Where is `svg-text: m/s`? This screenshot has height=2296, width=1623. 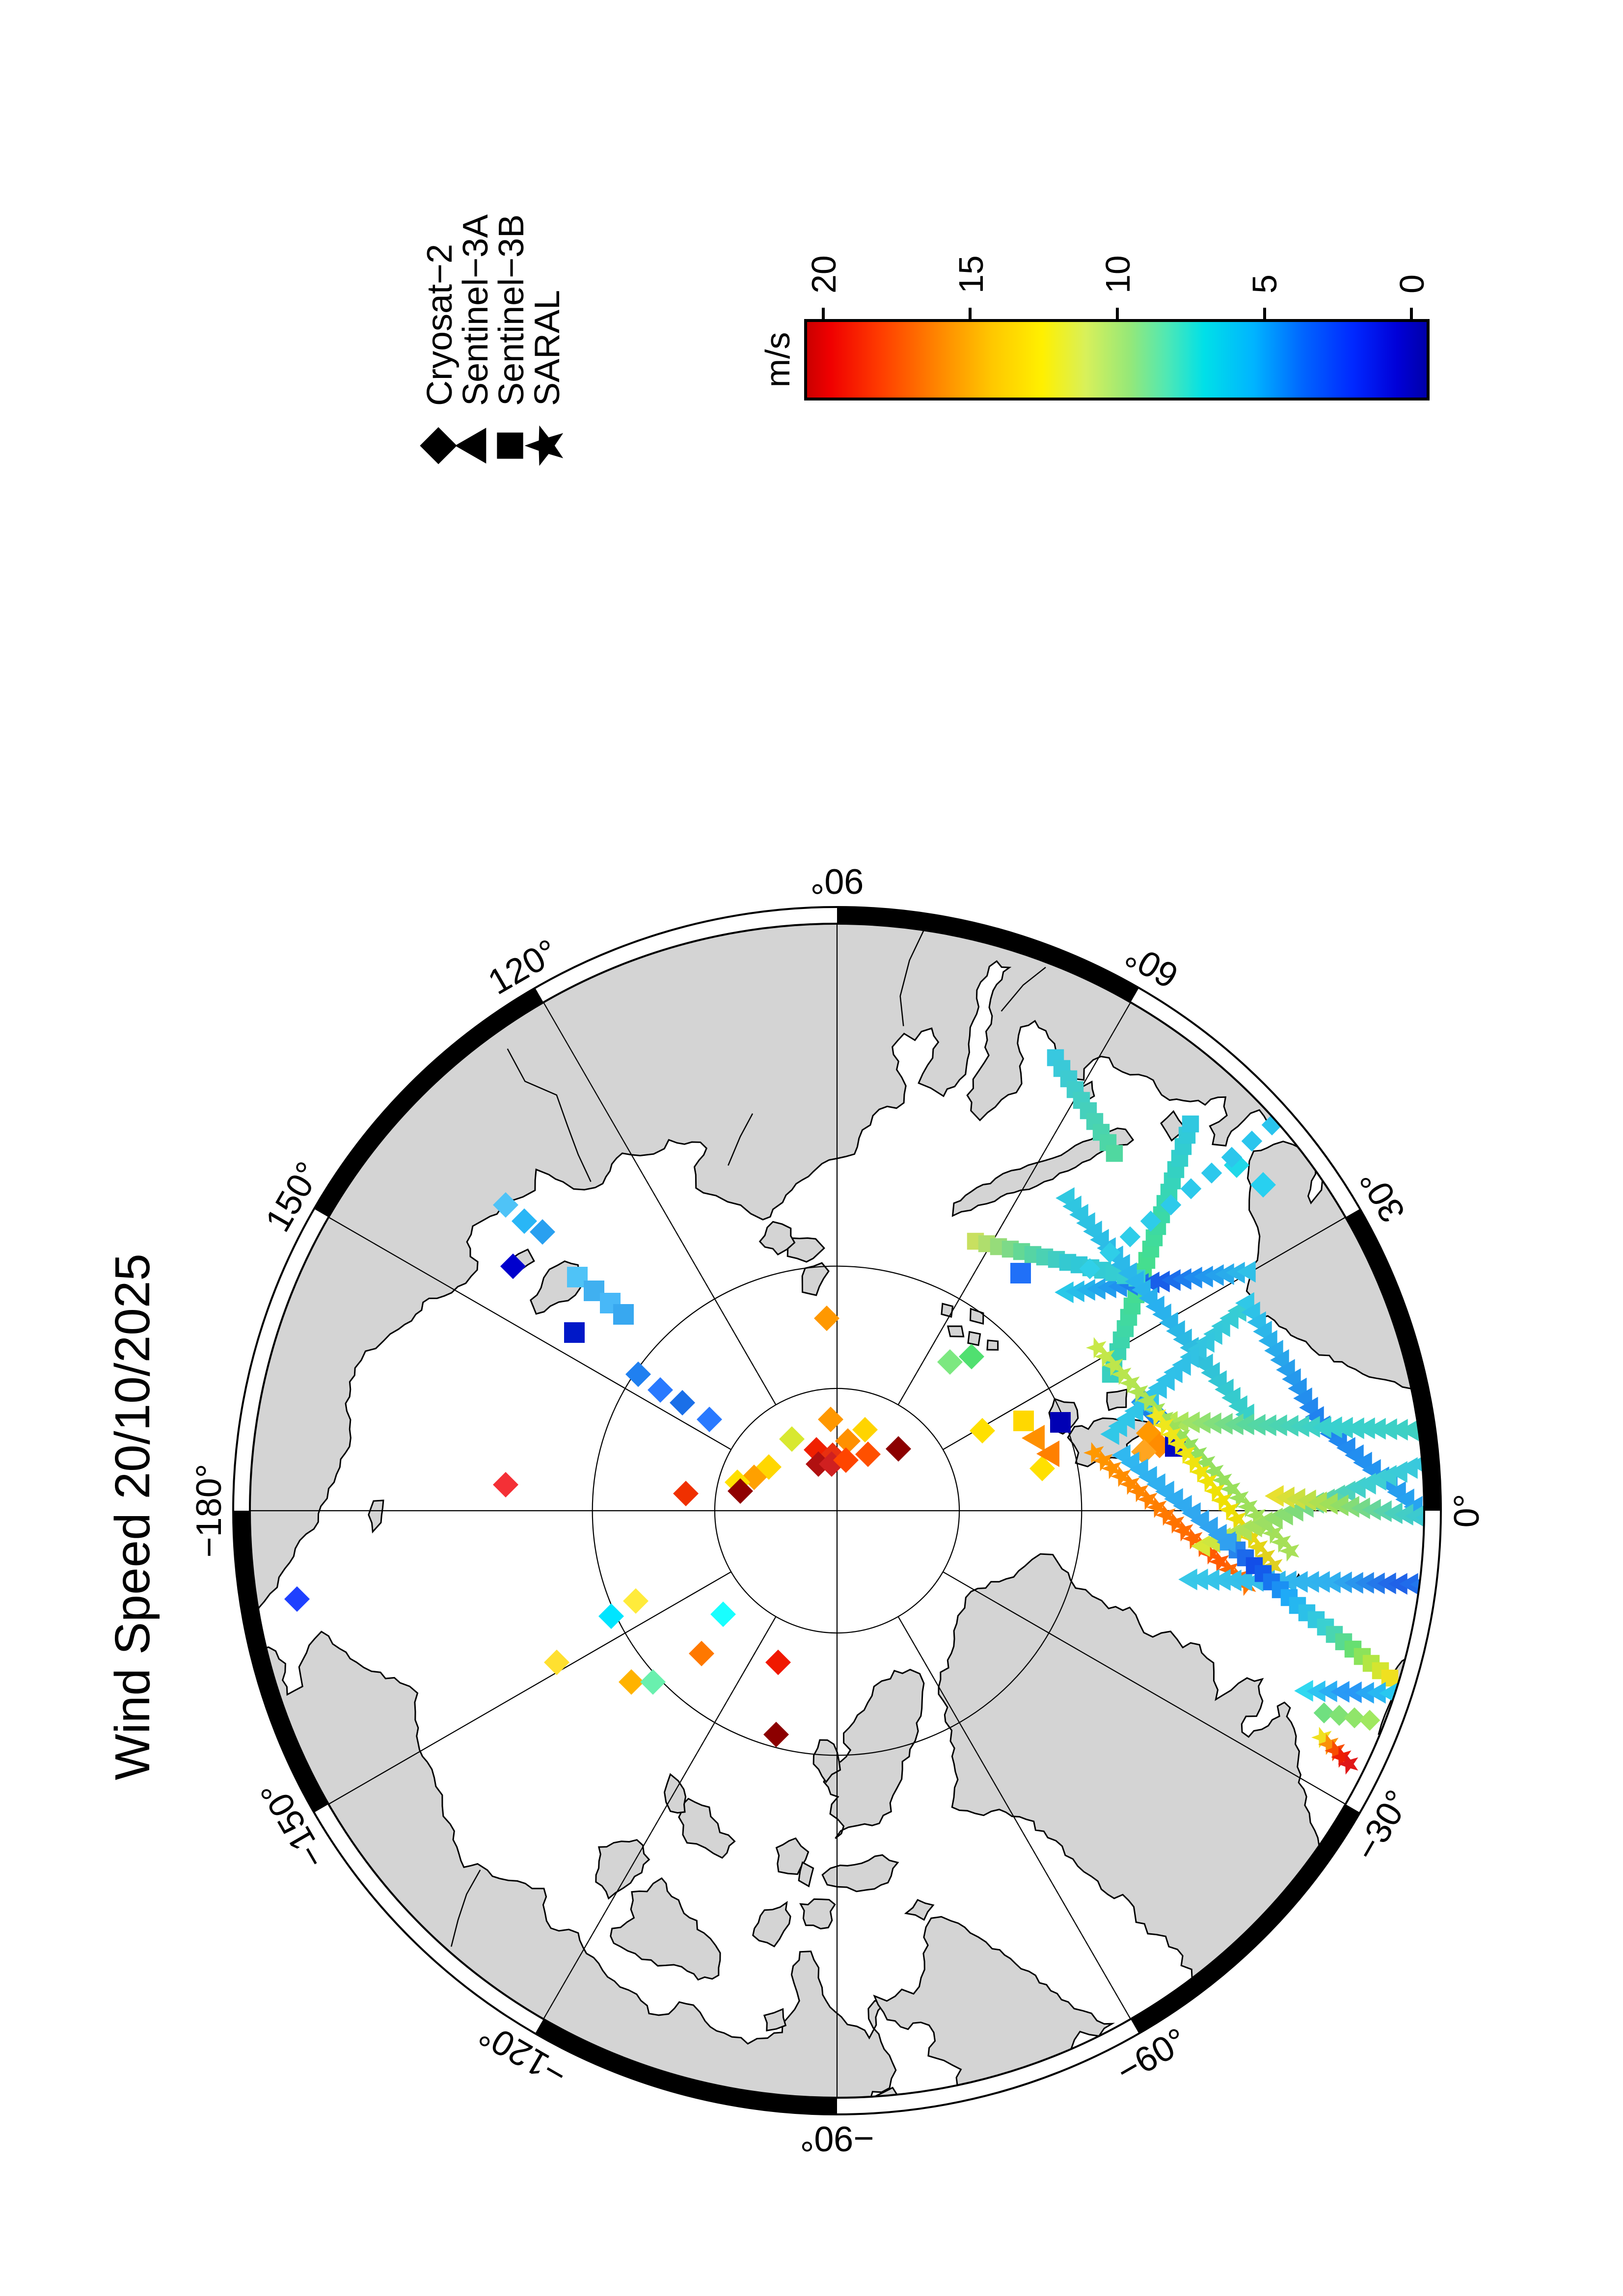 svg-text: m/s is located at coordinates (777, 360).